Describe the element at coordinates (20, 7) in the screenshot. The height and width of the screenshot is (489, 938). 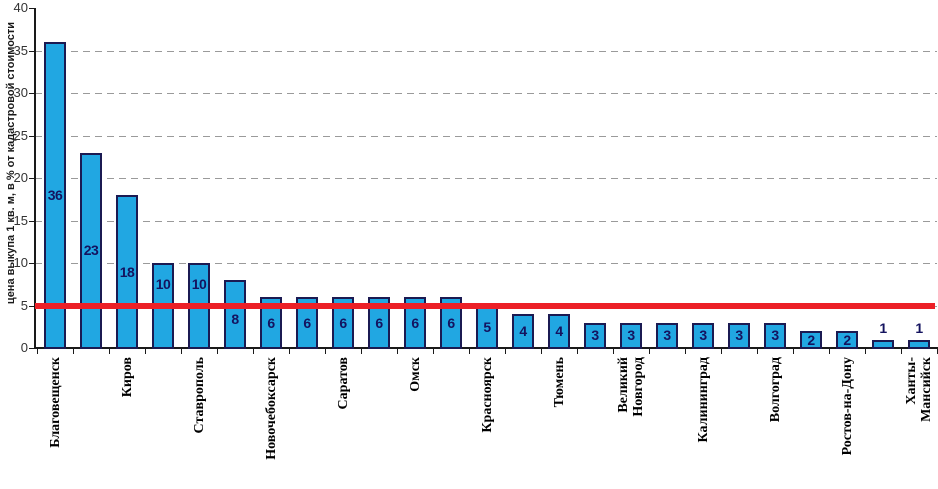
I see `y-tick-label: 40` at that location.